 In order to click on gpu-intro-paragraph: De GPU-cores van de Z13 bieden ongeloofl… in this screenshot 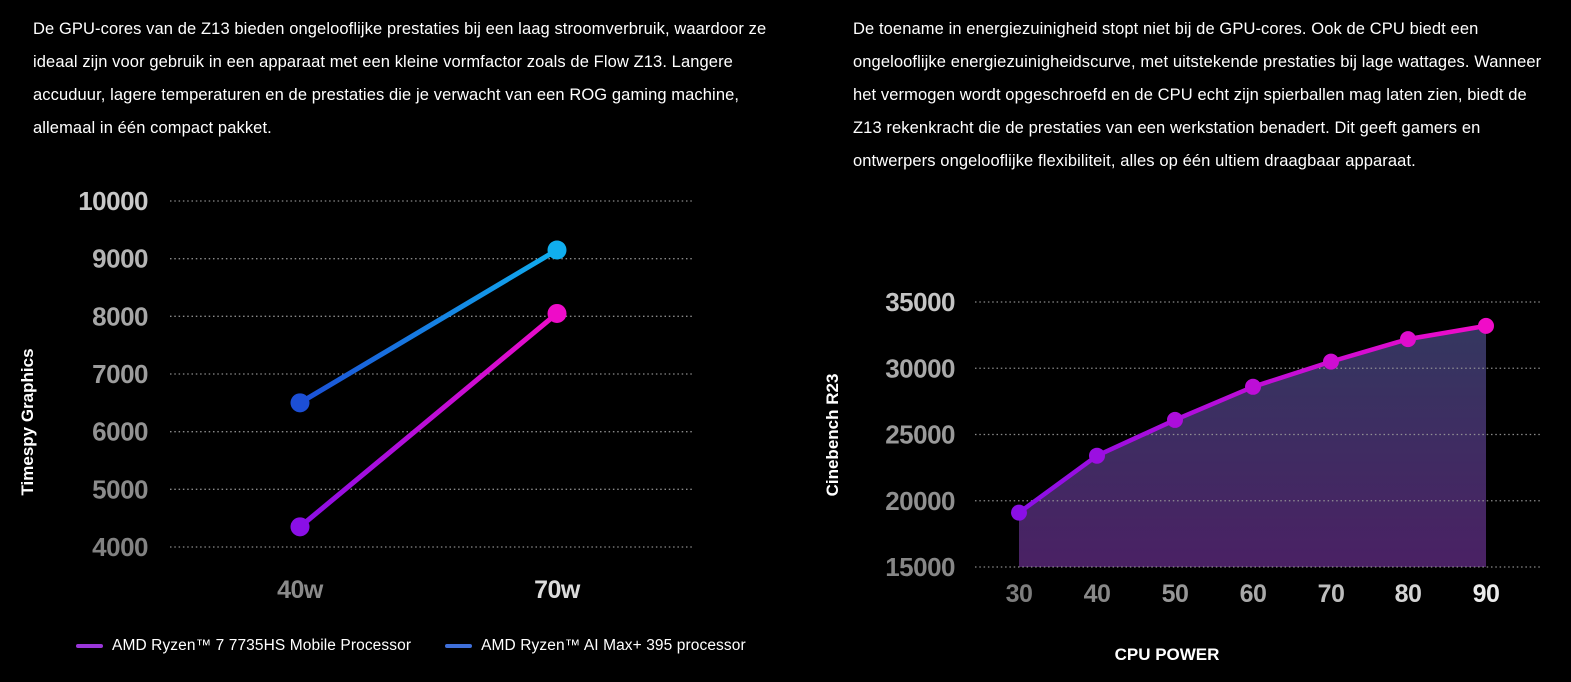, I will do `click(400, 78)`.